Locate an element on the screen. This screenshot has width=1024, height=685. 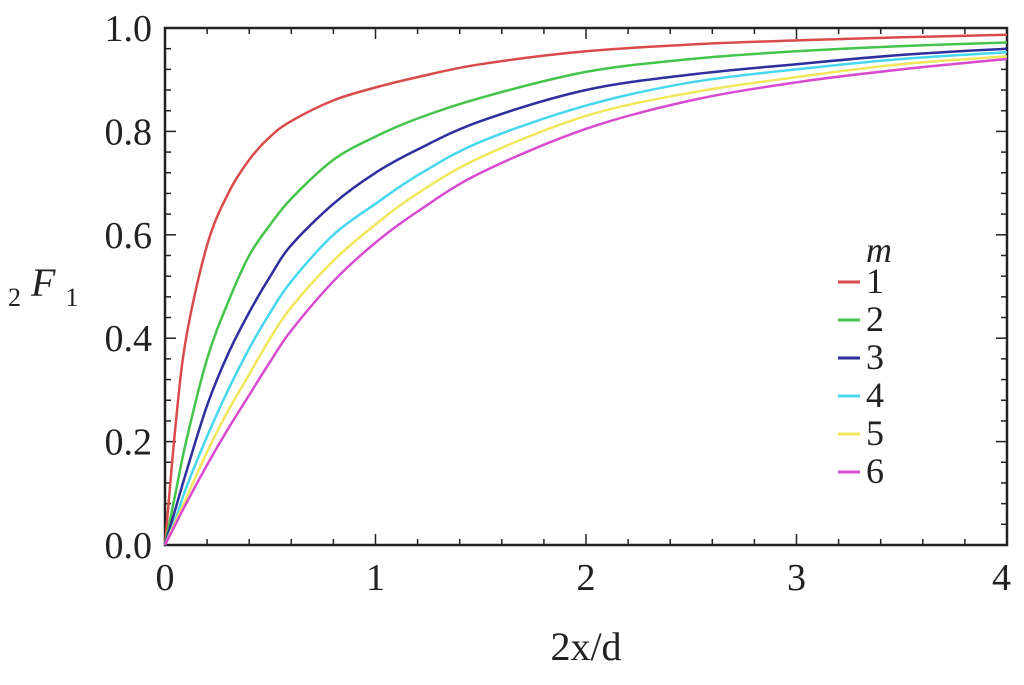
y-axis-label-main: F is located at coordinates (43, 282).